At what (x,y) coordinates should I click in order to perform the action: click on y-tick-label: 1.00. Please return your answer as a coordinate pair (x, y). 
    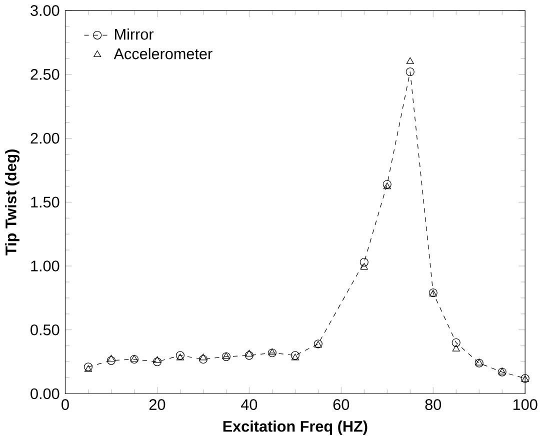
    Looking at the image, I should click on (45, 266).